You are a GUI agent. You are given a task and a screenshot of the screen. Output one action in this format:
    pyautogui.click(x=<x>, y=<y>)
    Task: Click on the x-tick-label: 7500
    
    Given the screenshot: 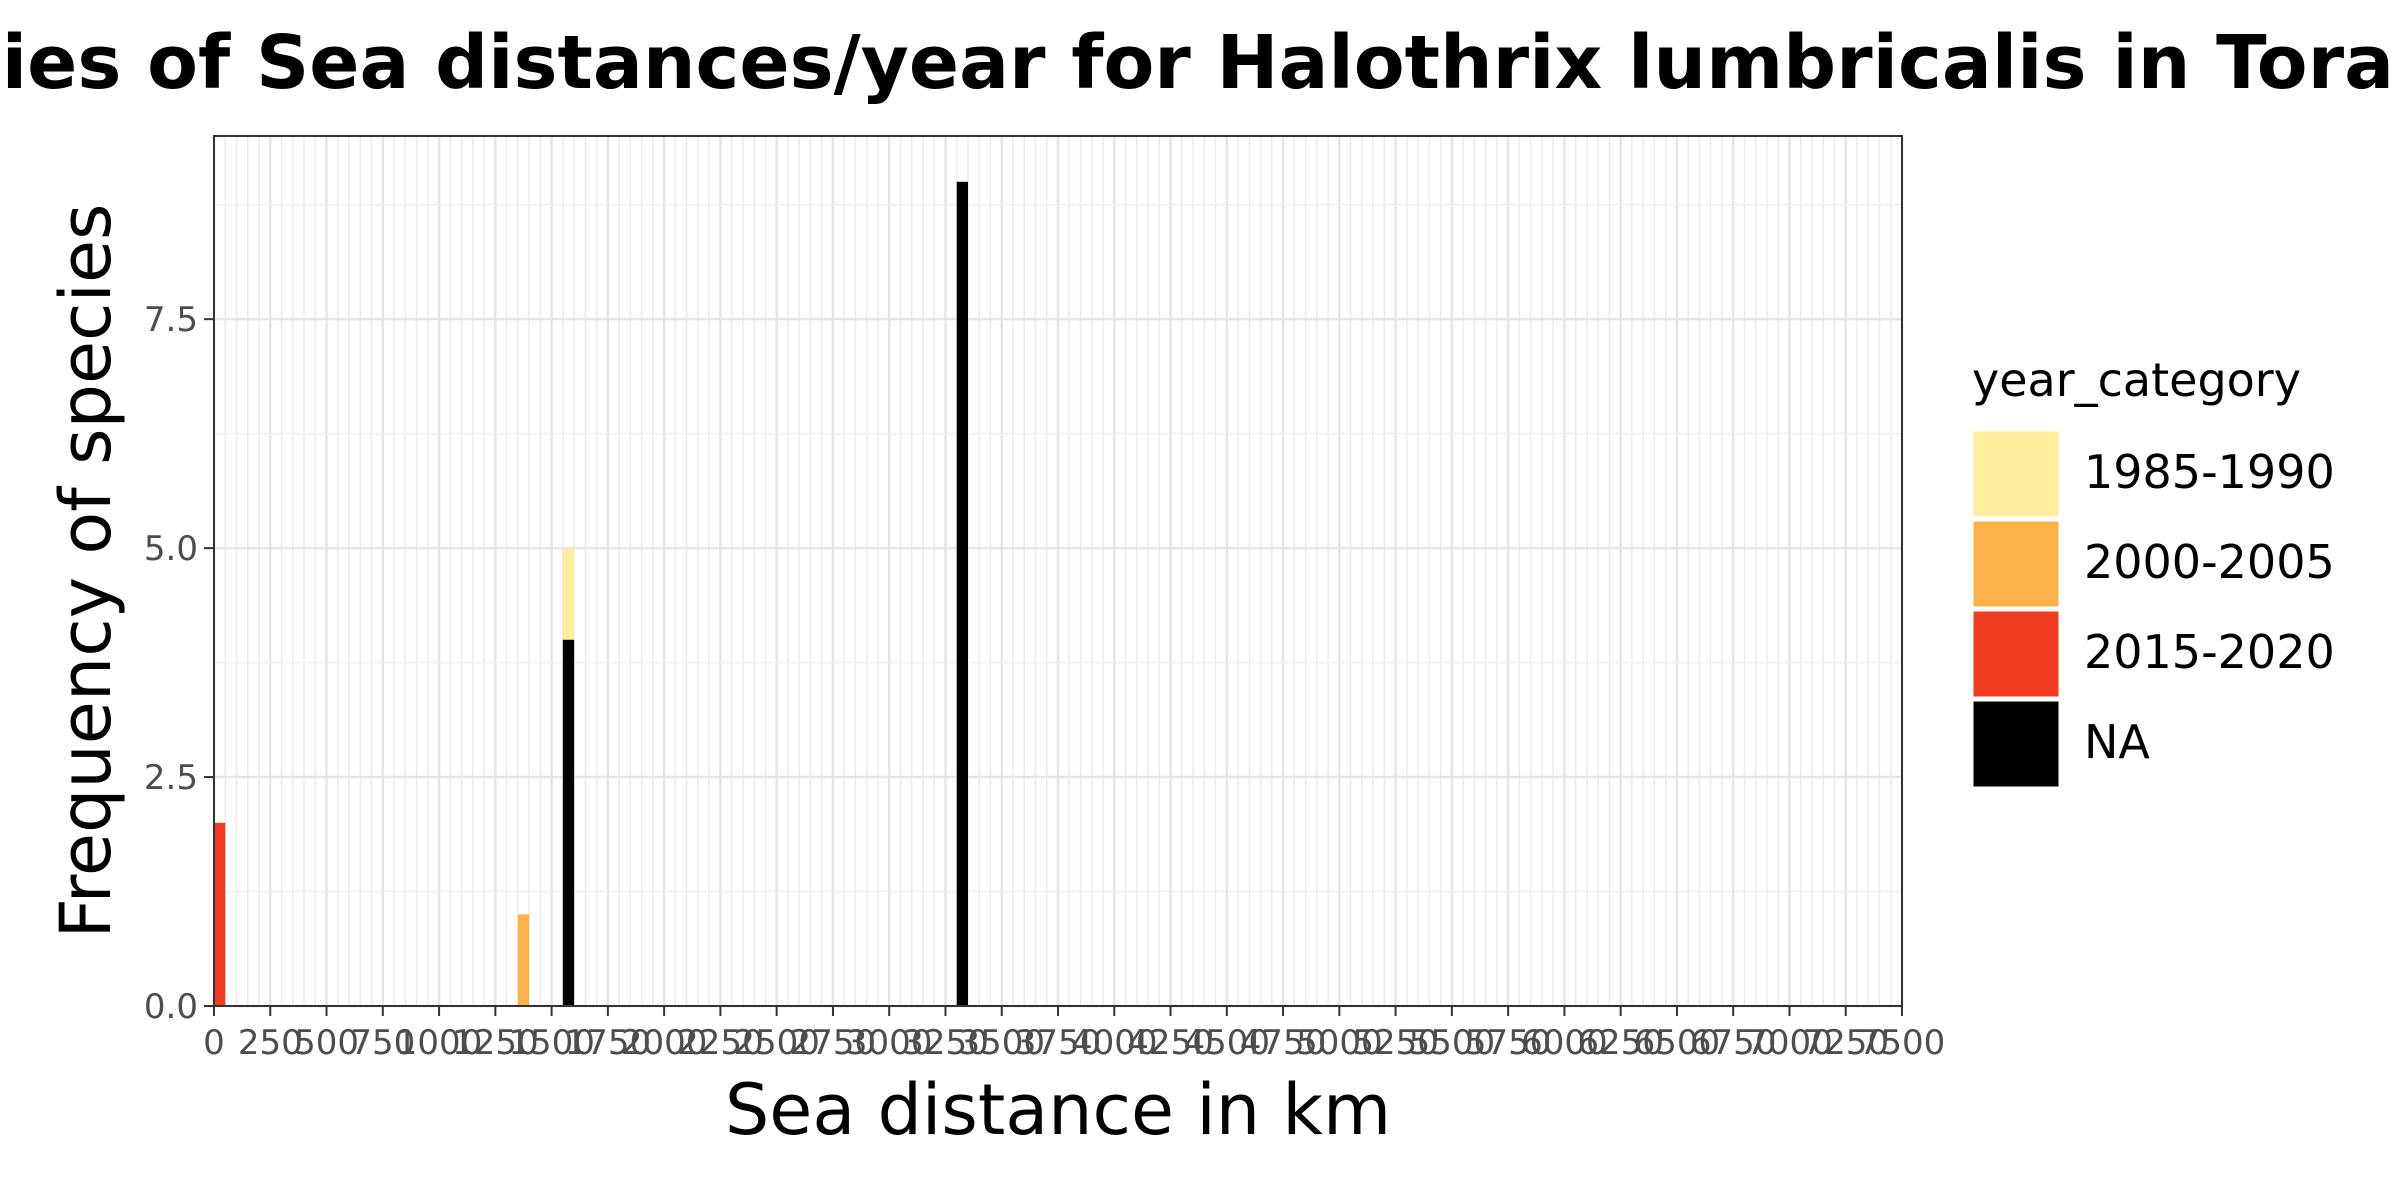 What is the action you would take?
    pyautogui.click(x=1902, y=1043)
    